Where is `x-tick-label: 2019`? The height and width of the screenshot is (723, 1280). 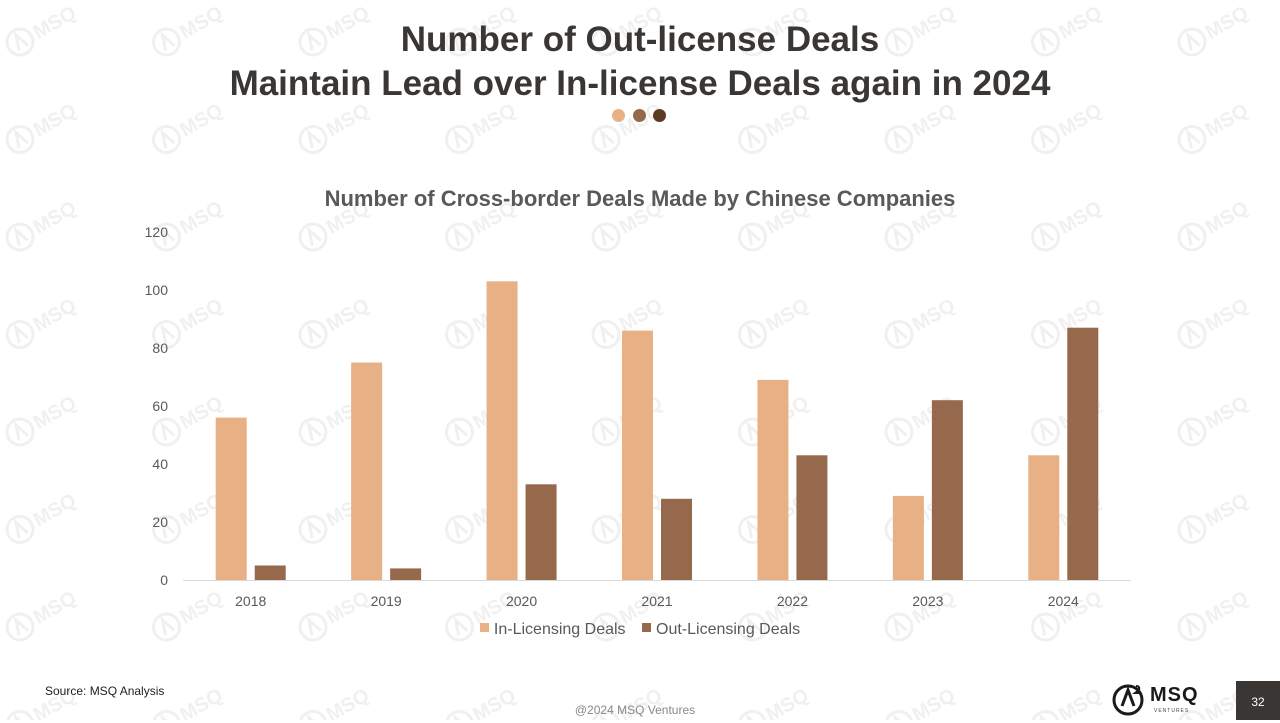 x-tick-label: 2019 is located at coordinates (386, 601).